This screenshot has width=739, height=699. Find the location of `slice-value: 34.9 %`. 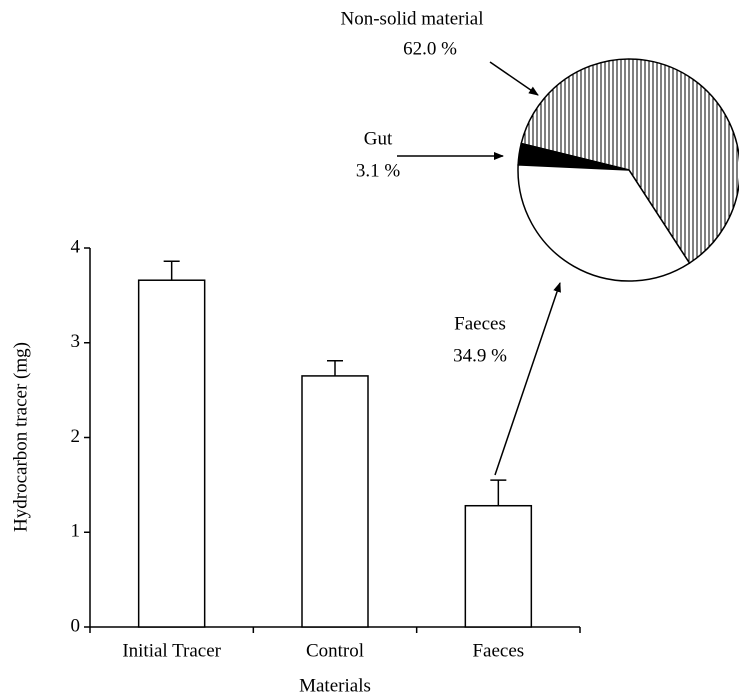

slice-value: 34.9 % is located at coordinates (480, 355).